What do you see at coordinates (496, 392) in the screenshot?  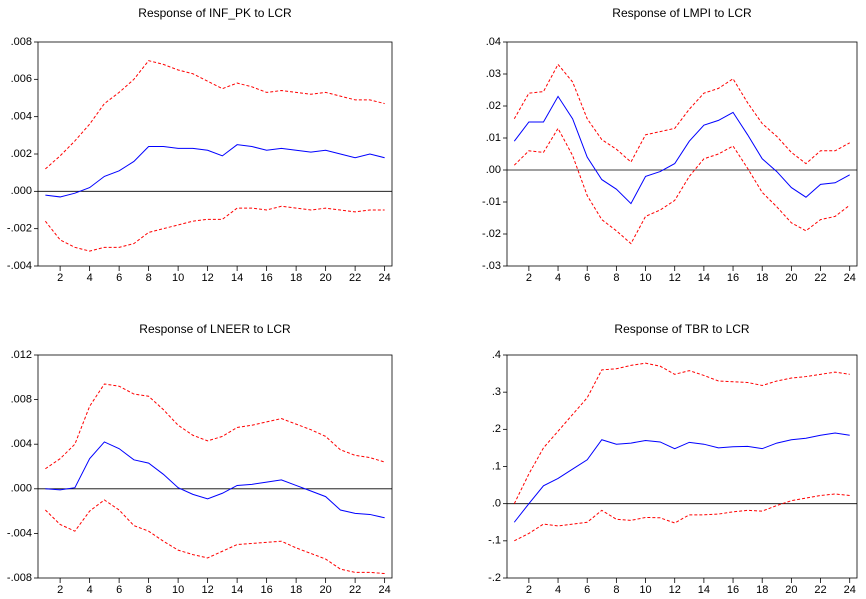 I see `y-tick-label: .3` at bounding box center [496, 392].